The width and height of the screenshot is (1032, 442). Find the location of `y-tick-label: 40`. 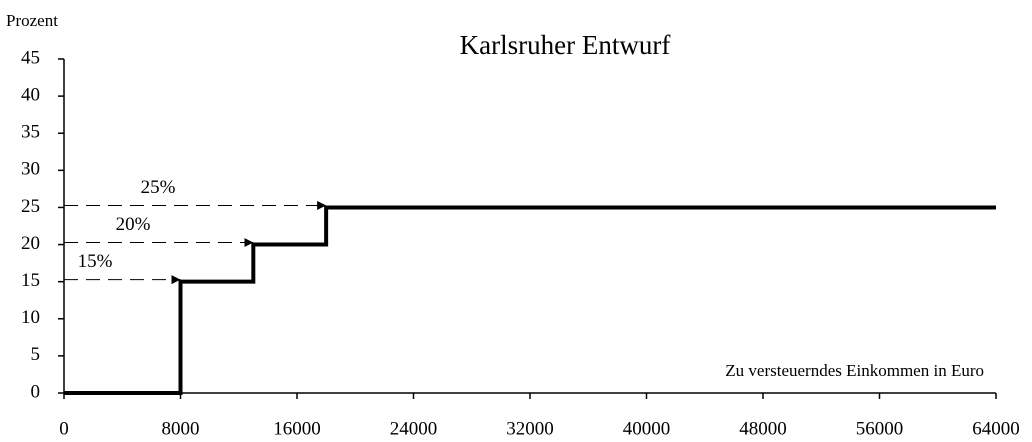

y-tick-label: 40 is located at coordinates (30, 94).